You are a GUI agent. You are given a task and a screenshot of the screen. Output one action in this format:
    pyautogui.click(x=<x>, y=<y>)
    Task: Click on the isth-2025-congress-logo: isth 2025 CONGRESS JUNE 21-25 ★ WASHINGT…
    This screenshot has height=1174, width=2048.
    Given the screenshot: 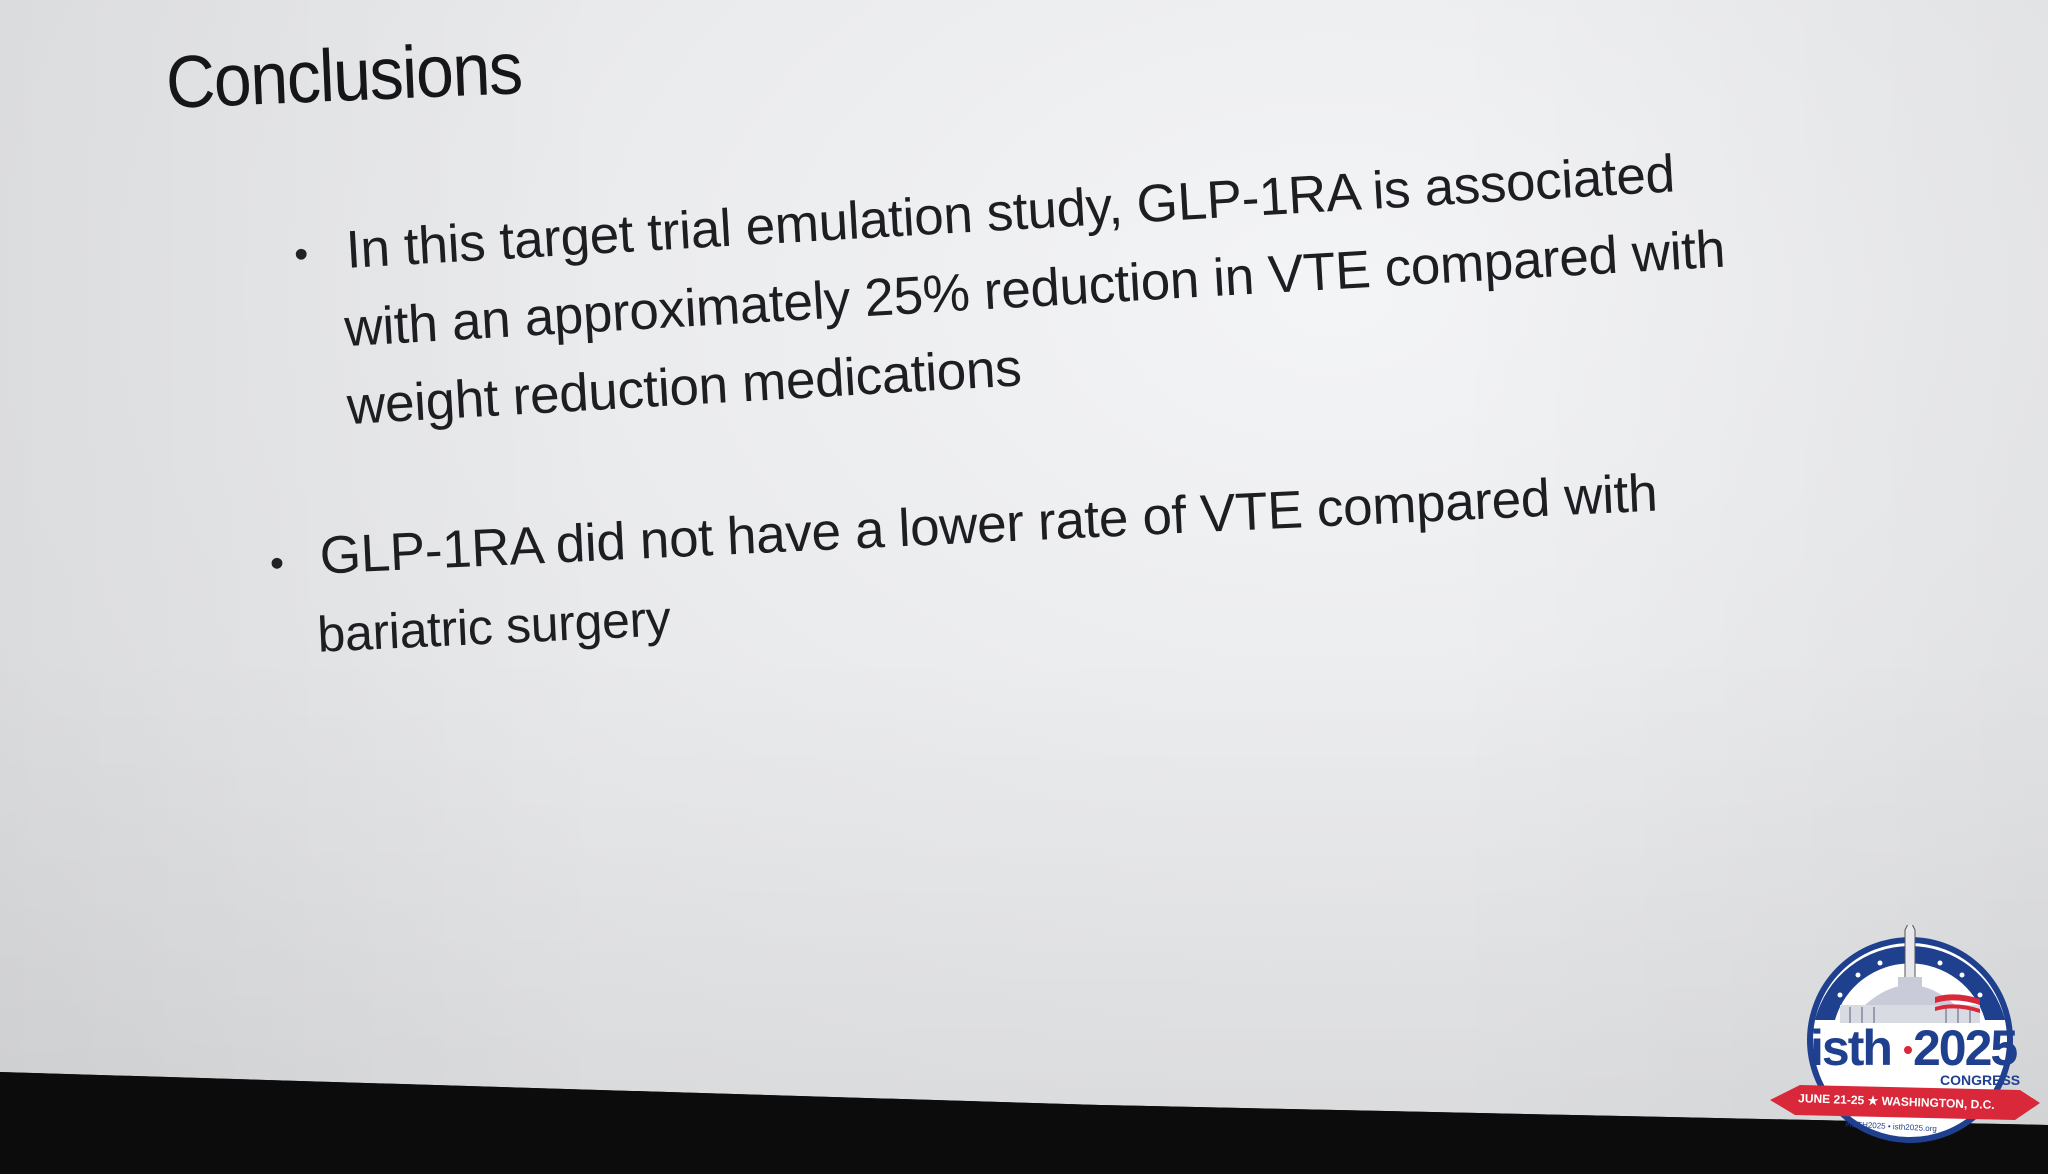 What is the action you would take?
    pyautogui.click(x=1905, y=1034)
    